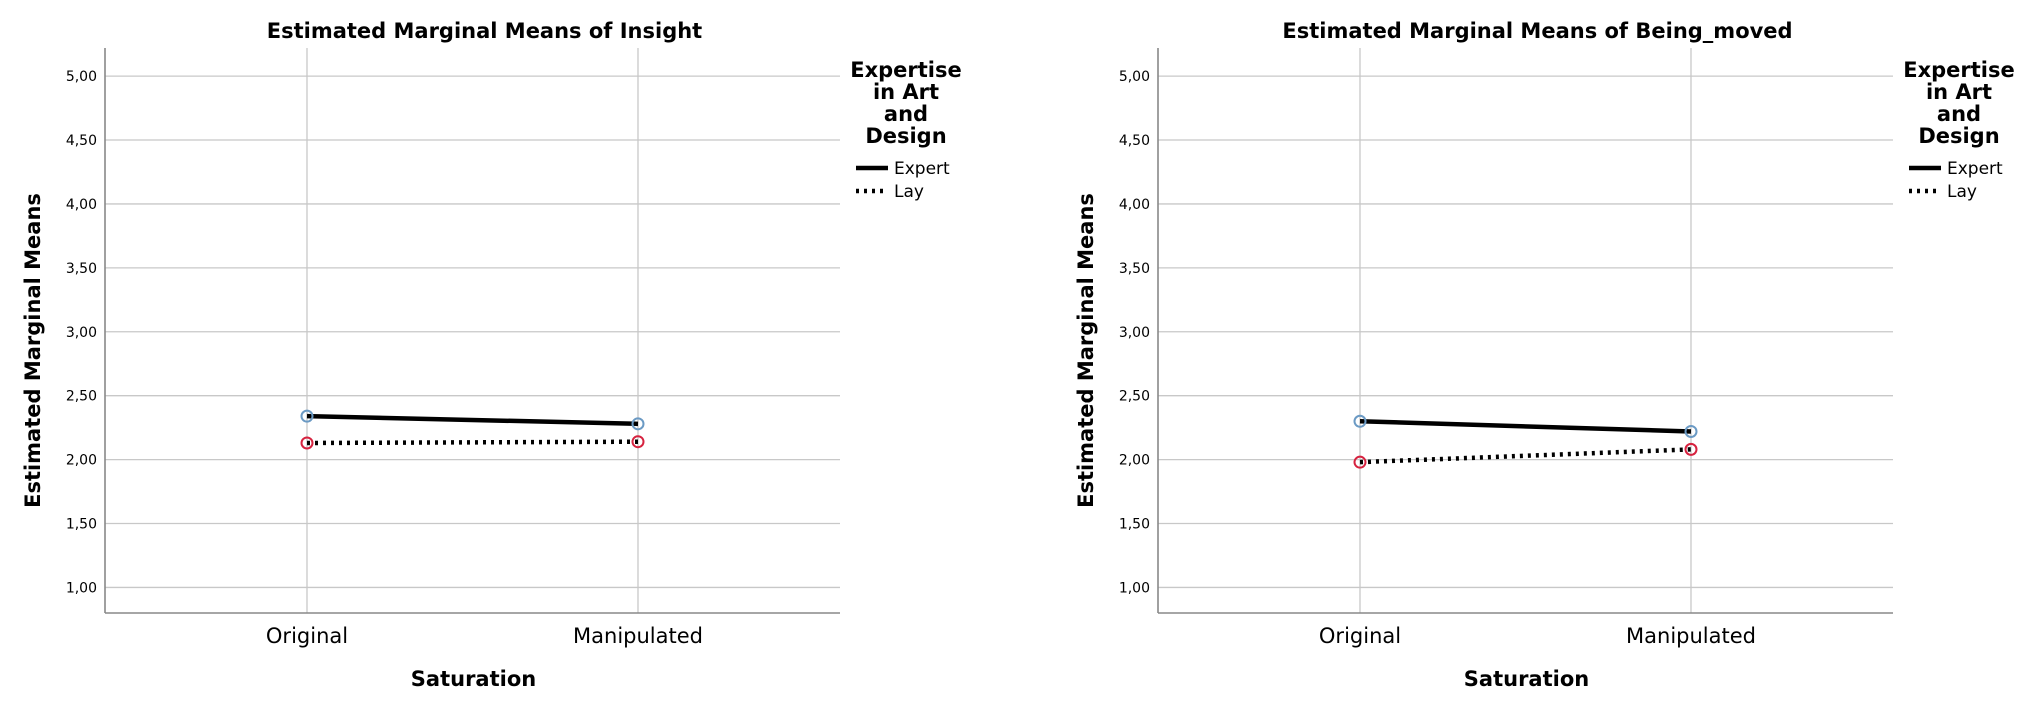 Image resolution: width=2032 pixels, height=714 pixels. What do you see at coordinates (1537, 31) in the screenshot?
I see `chart-title: Estimated Marginal Means of Being_moved` at bounding box center [1537, 31].